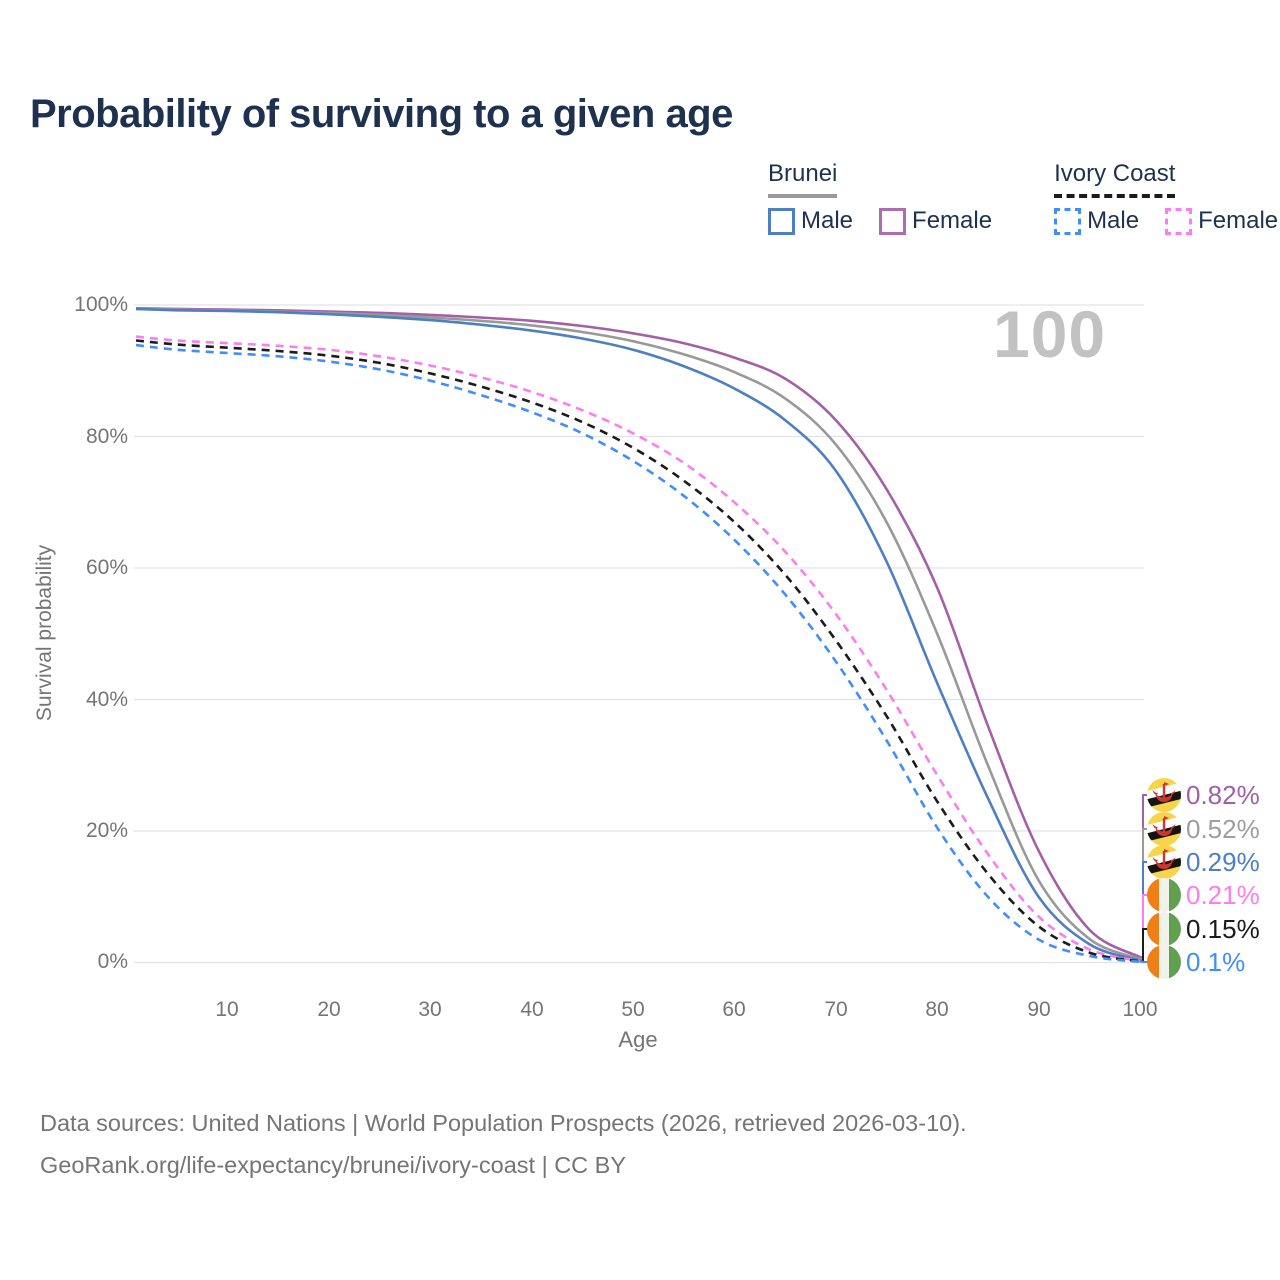 The image size is (1280, 1280). What do you see at coordinates (893, 221) in the screenshot?
I see `legend-swatch-brunei-female` at bounding box center [893, 221].